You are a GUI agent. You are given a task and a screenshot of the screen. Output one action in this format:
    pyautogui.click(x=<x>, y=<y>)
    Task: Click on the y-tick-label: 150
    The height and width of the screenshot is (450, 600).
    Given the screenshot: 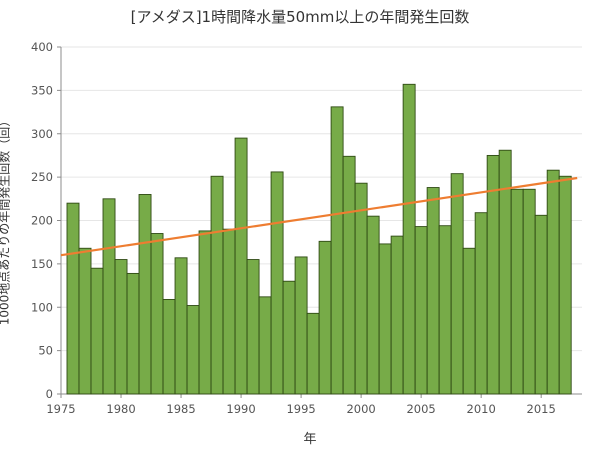 What is the action you would take?
    pyautogui.click(x=42, y=264)
    